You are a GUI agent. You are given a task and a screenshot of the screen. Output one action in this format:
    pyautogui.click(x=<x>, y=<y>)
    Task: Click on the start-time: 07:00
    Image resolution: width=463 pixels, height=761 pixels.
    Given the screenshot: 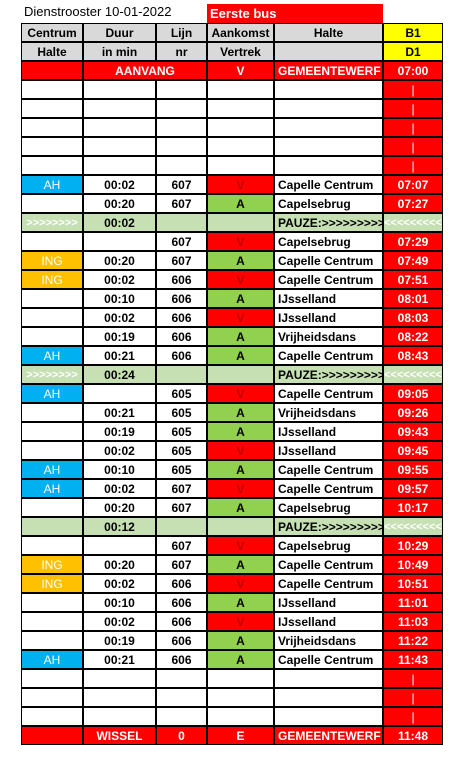 What is the action you would take?
    pyautogui.click(x=413, y=70)
    